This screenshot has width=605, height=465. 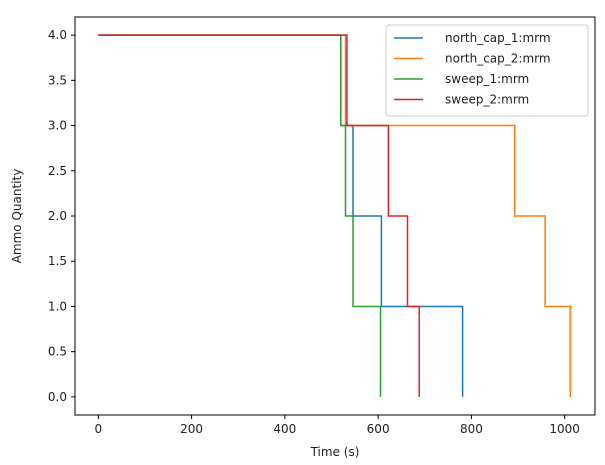 I want to click on x-axis-label: Time (s), so click(x=335, y=452).